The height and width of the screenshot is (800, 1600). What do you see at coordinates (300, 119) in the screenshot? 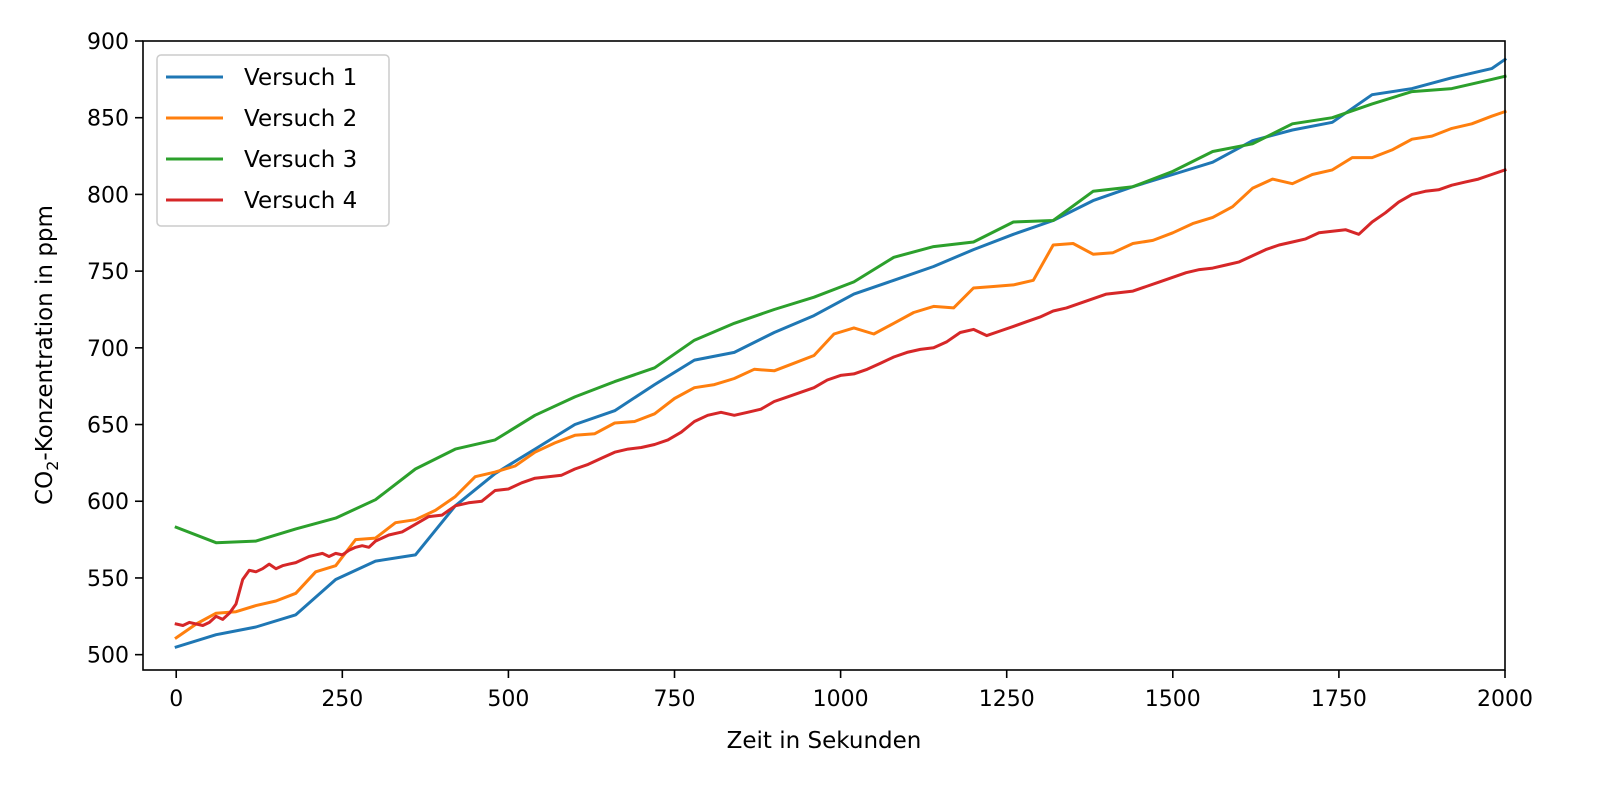
I see `legend-label-2: Versuch 2` at bounding box center [300, 119].